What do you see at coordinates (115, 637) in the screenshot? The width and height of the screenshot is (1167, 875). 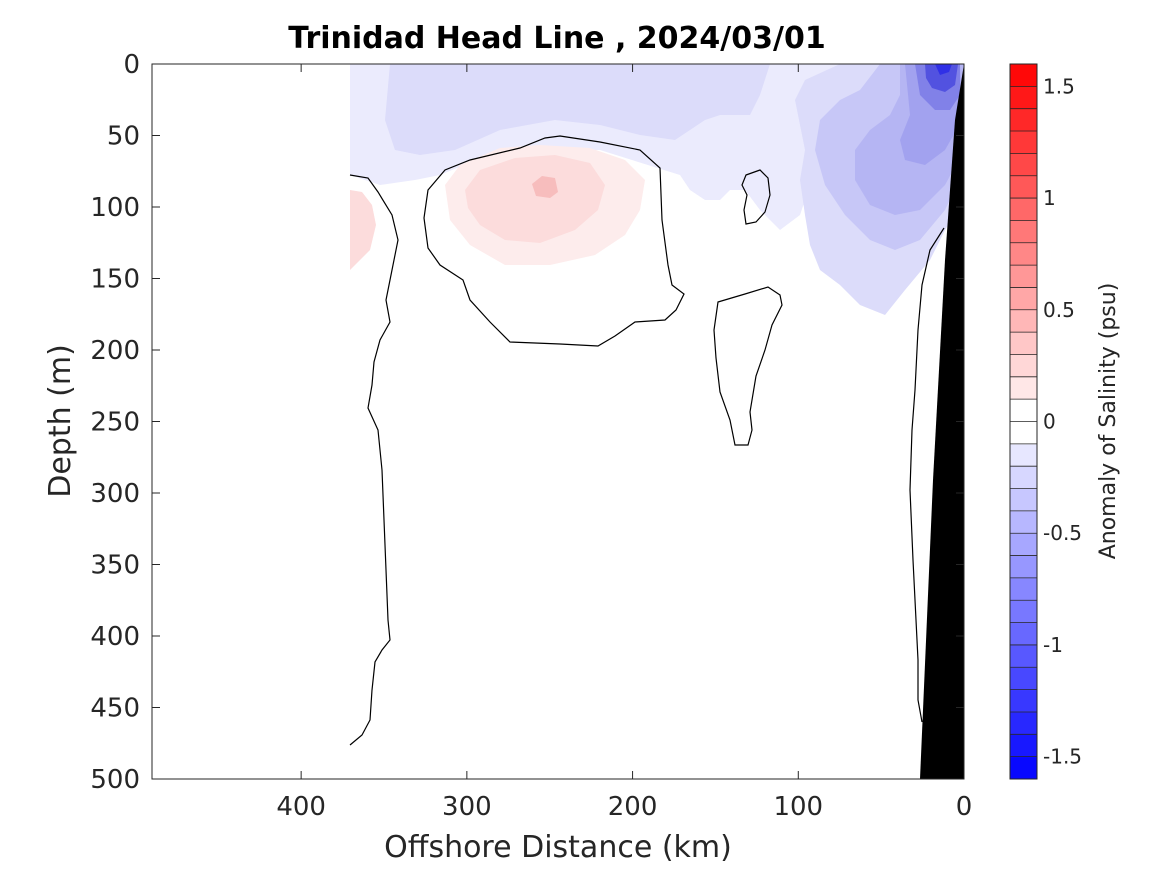 I see `y-tick-label: 400` at bounding box center [115, 637].